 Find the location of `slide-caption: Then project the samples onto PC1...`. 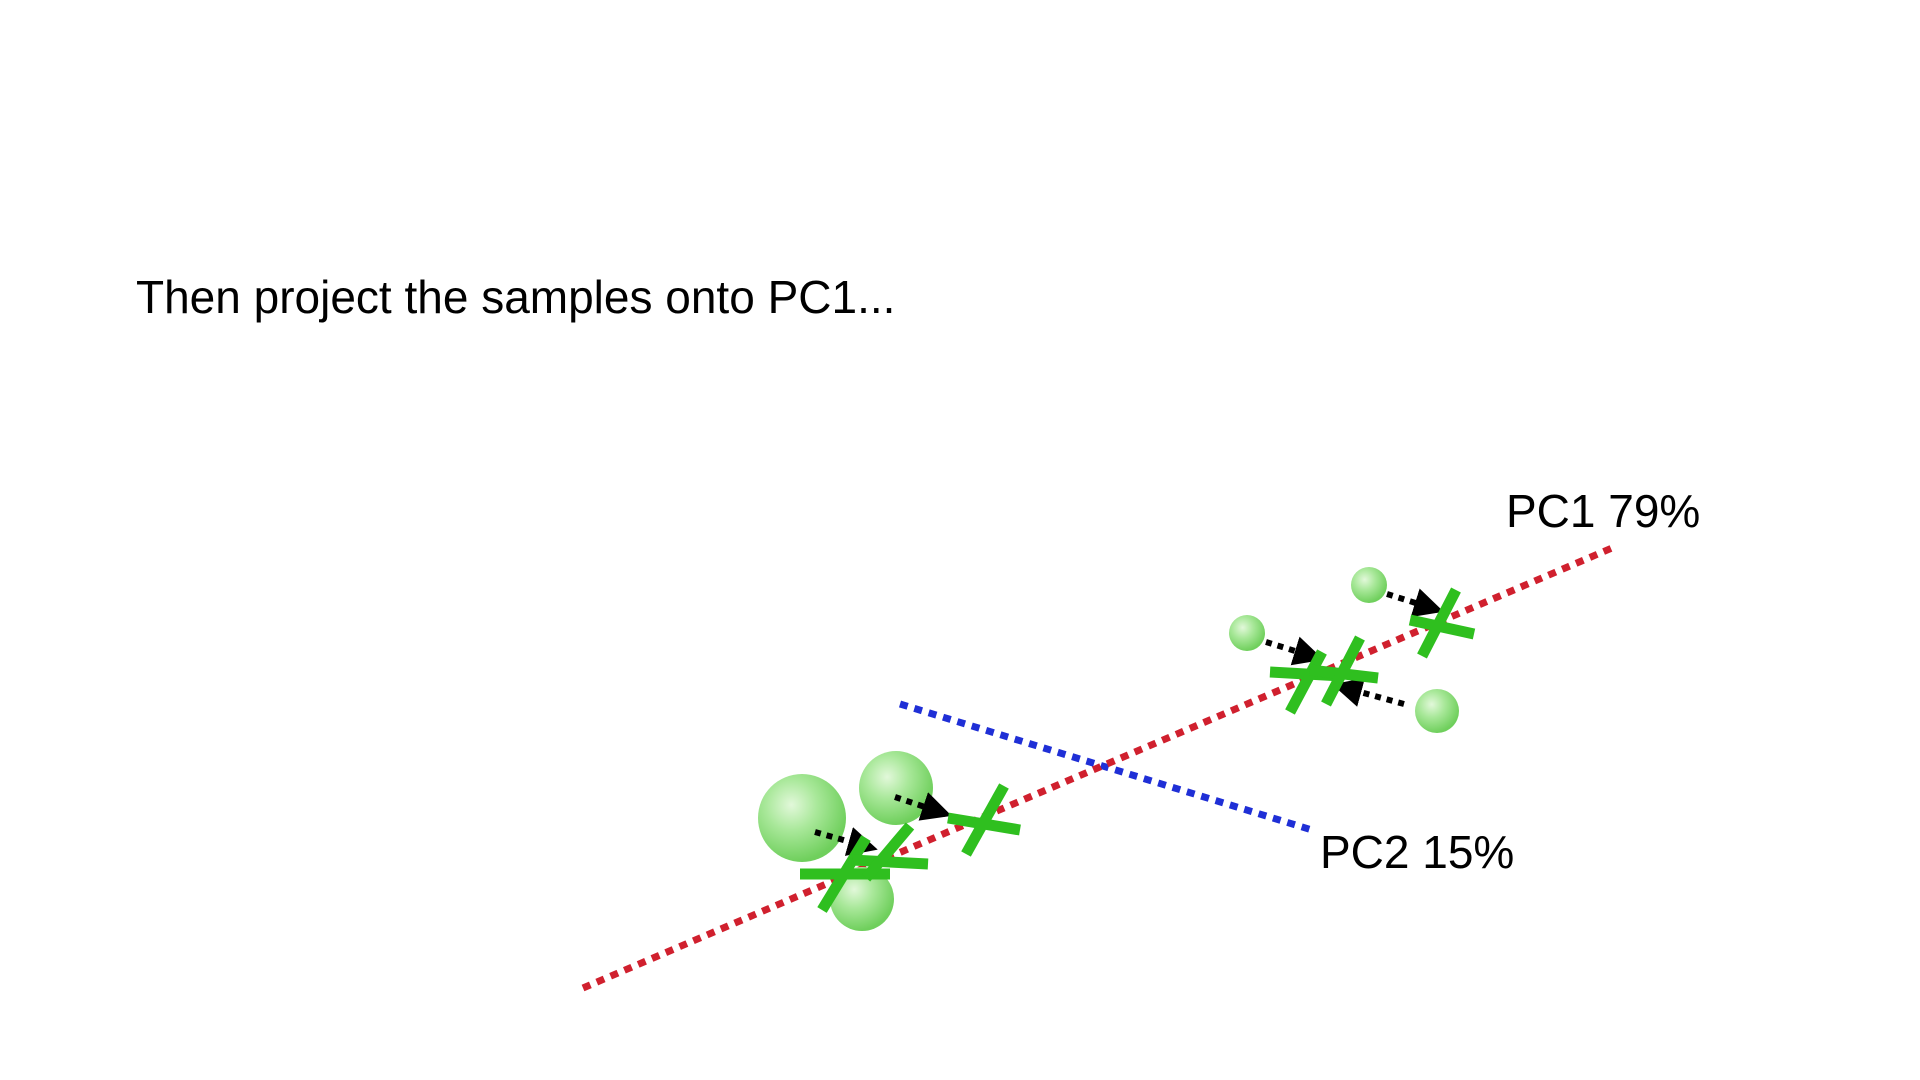

slide-caption: Then project the samples onto PC1... is located at coordinates (516, 297).